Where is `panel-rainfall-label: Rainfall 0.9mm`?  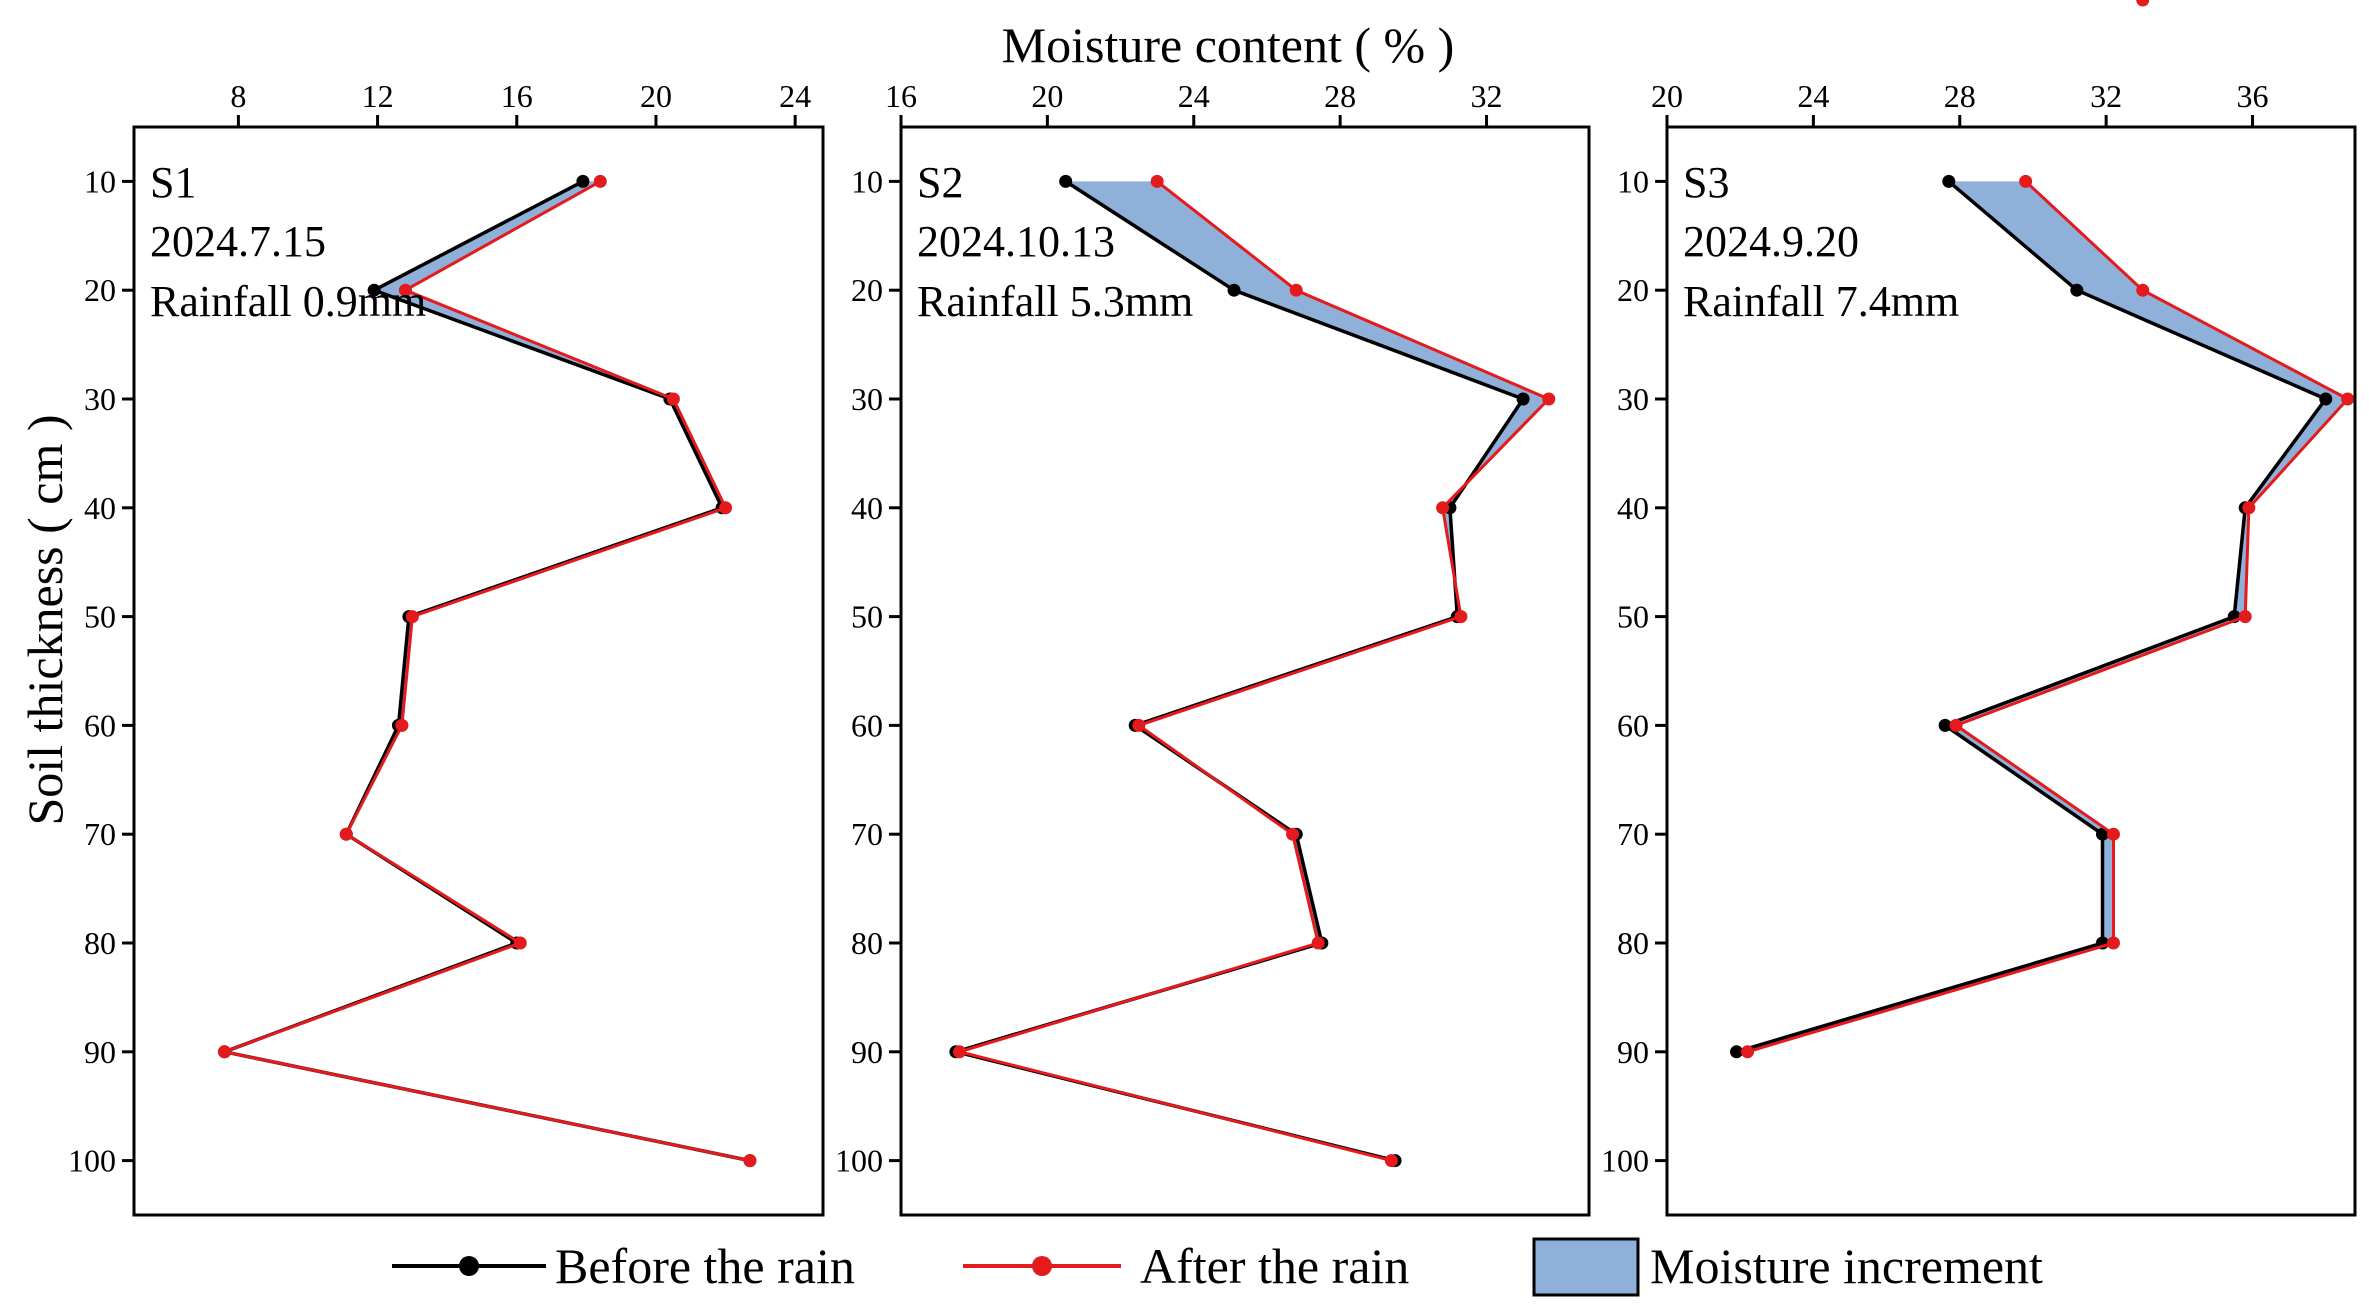 panel-rainfall-label: Rainfall 0.9mm is located at coordinates (288, 301).